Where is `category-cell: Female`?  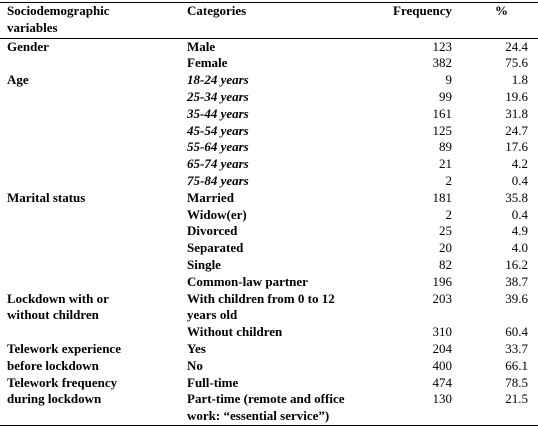 category-cell: Female is located at coordinates (207, 63).